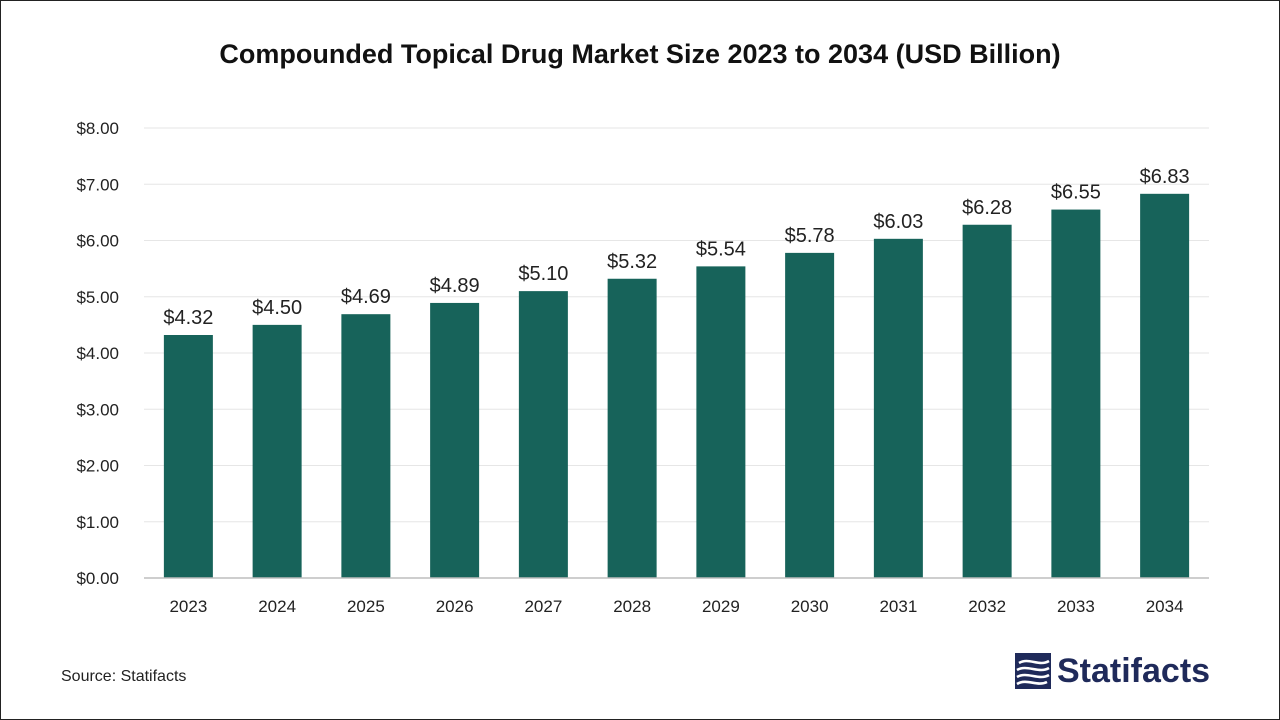 This screenshot has height=720, width=1280. I want to click on statifacts-logo: Statifacts, so click(1112, 671).